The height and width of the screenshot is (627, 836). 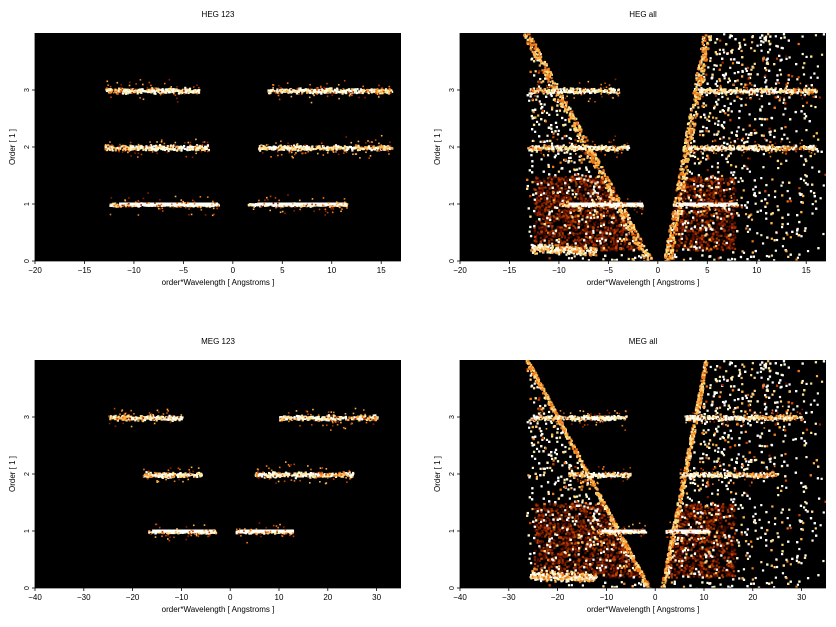 What do you see at coordinates (643, 14) in the screenshot?
I see `chart-title: HEG all` at bounding box center [643, 14].